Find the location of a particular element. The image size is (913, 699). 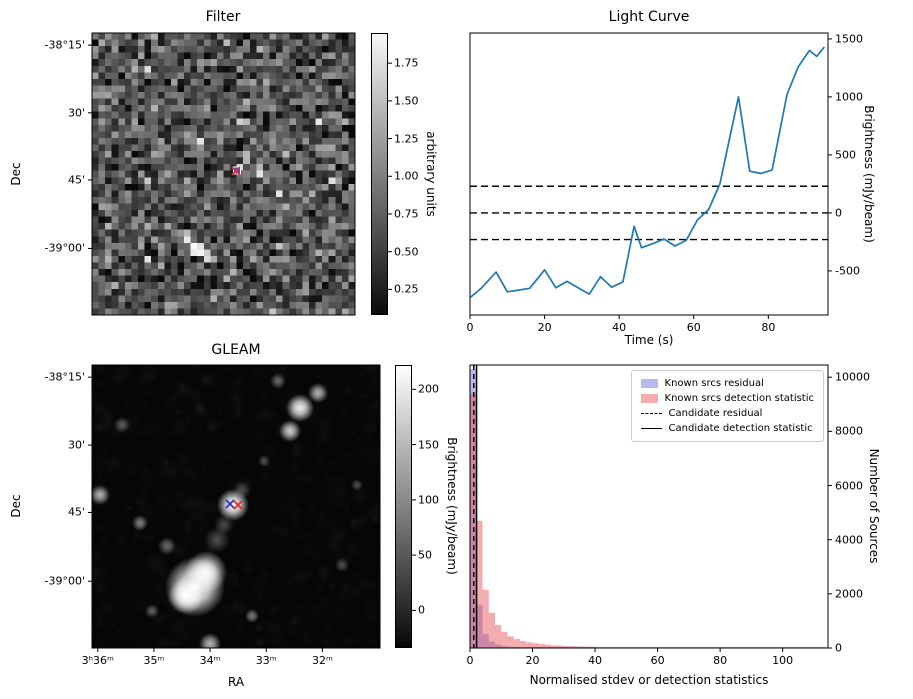

gleam-ra-tick: 33ᵐ is located at coordinates (266, 660).